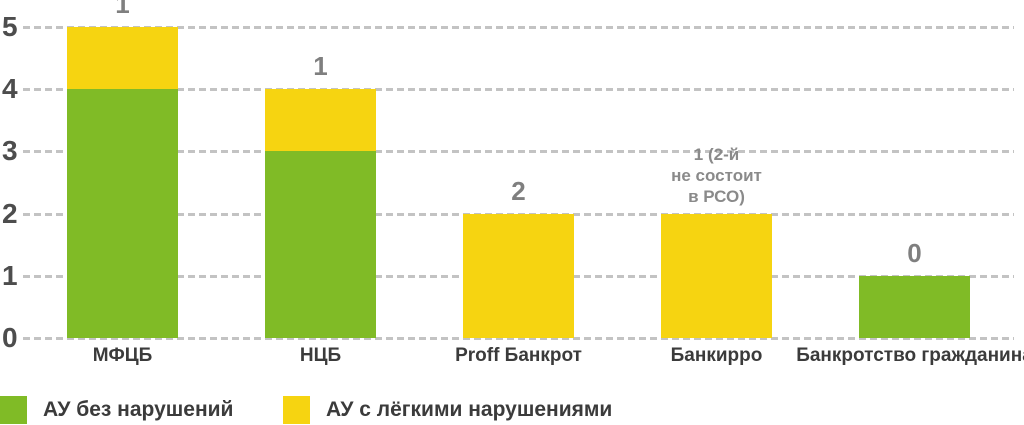 The height and width of the screenshot is (425, 1024). Describe the element at coordinates (914, 252) in the screenshot. I see `bar-value-label-5: 0` at that location.